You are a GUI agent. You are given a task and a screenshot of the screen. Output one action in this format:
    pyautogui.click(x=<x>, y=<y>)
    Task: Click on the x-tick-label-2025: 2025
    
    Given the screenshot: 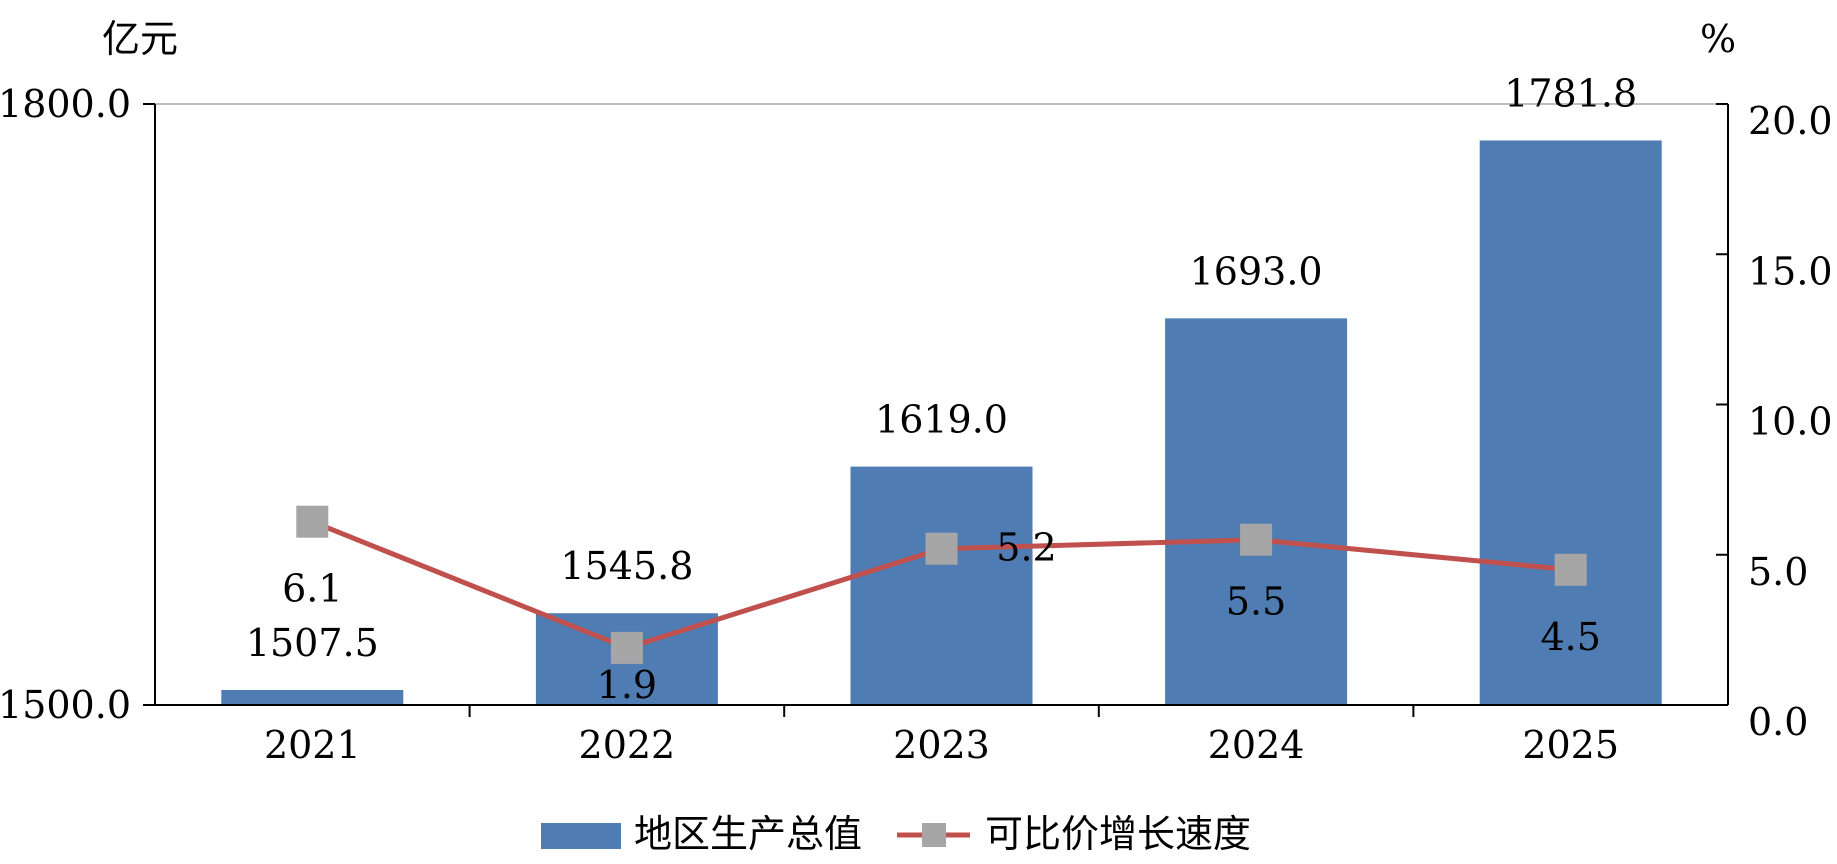 What is the action you would take?
    pyautogui.click(x=1570, y=745)
    